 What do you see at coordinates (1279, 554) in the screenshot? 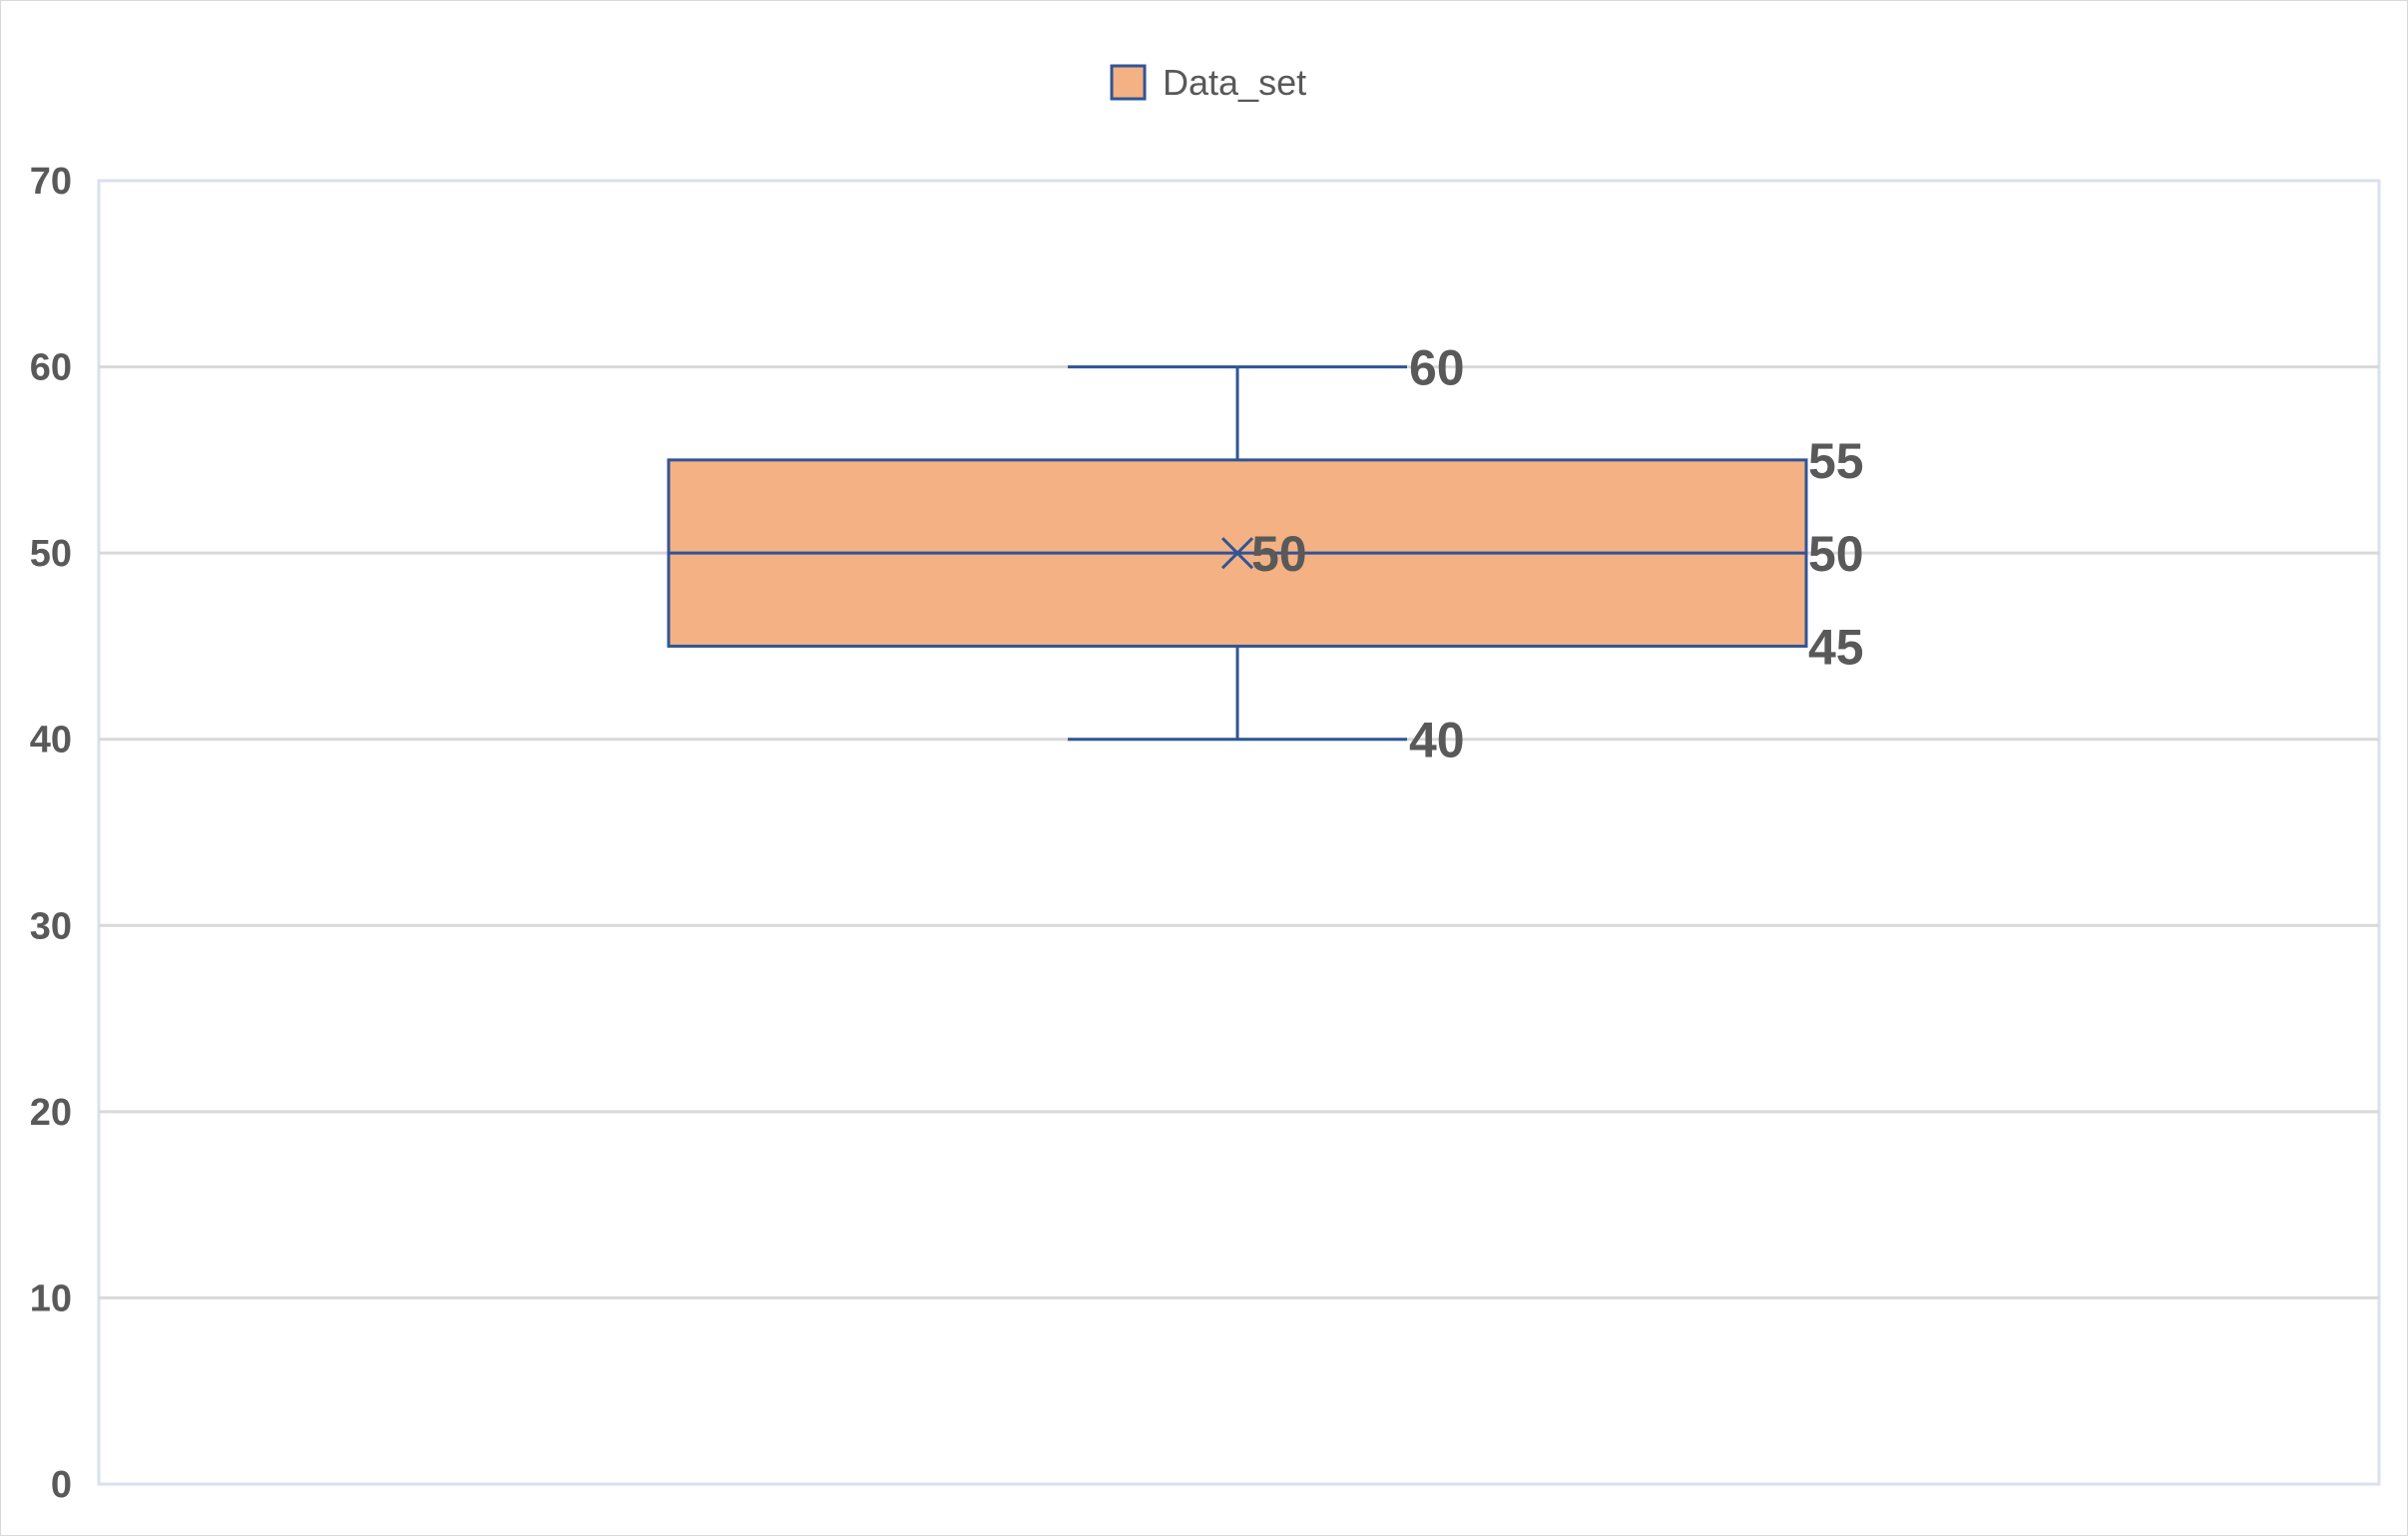
I see `data-label-mean: 50` at bounding box center [1279, 554].